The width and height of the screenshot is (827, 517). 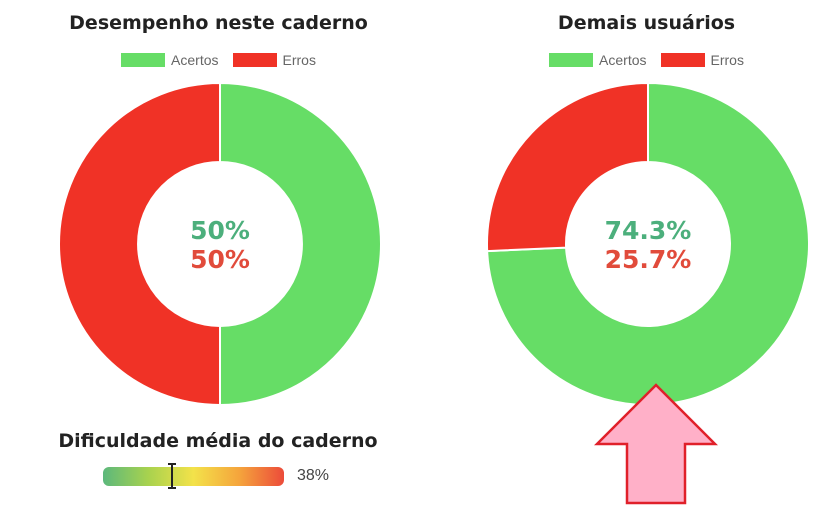 I want to click on difficulty-marker-icon, so click(x=171, y=476).